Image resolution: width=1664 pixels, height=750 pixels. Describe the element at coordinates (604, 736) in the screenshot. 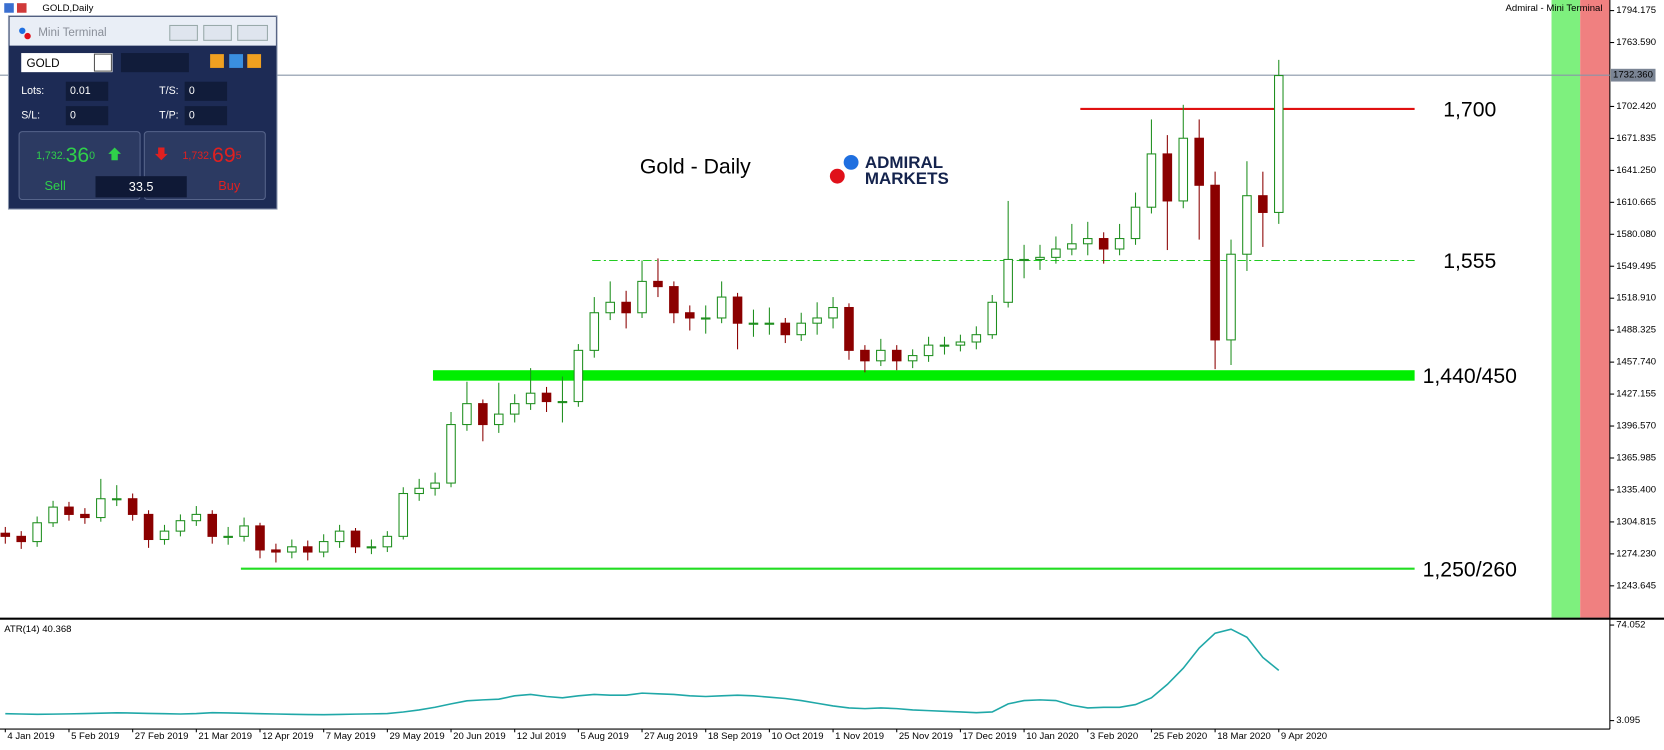

I see `x-tick-label: 5 Aug 2019` at that location.